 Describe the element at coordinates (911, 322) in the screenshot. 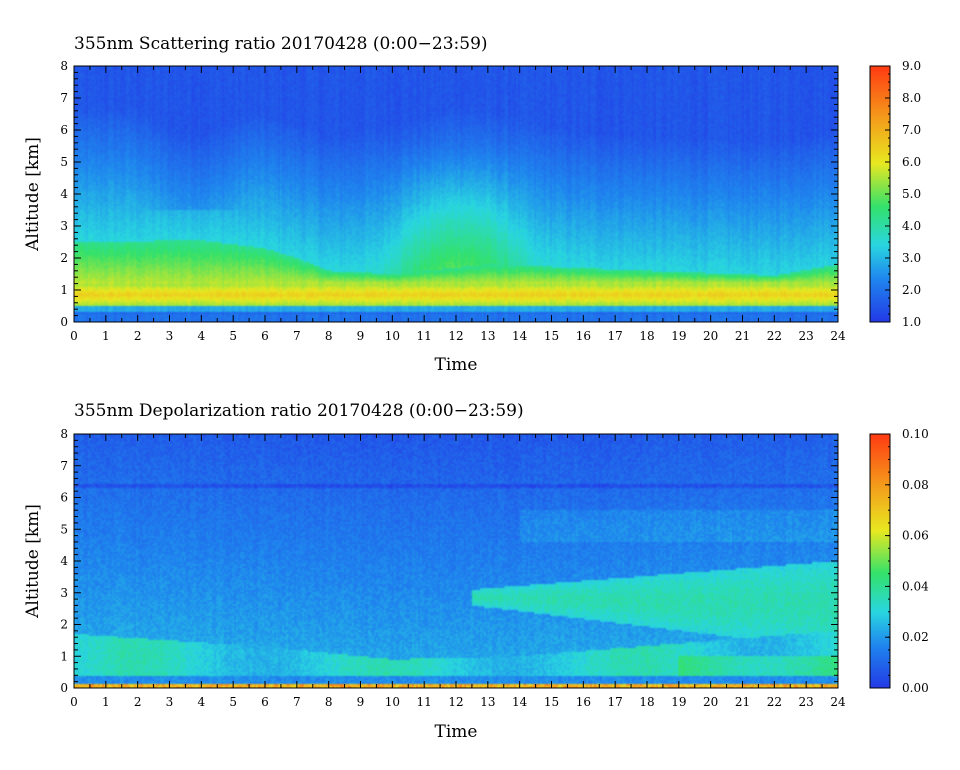

I see `colorbar-tick-label: 1.0` at that location.